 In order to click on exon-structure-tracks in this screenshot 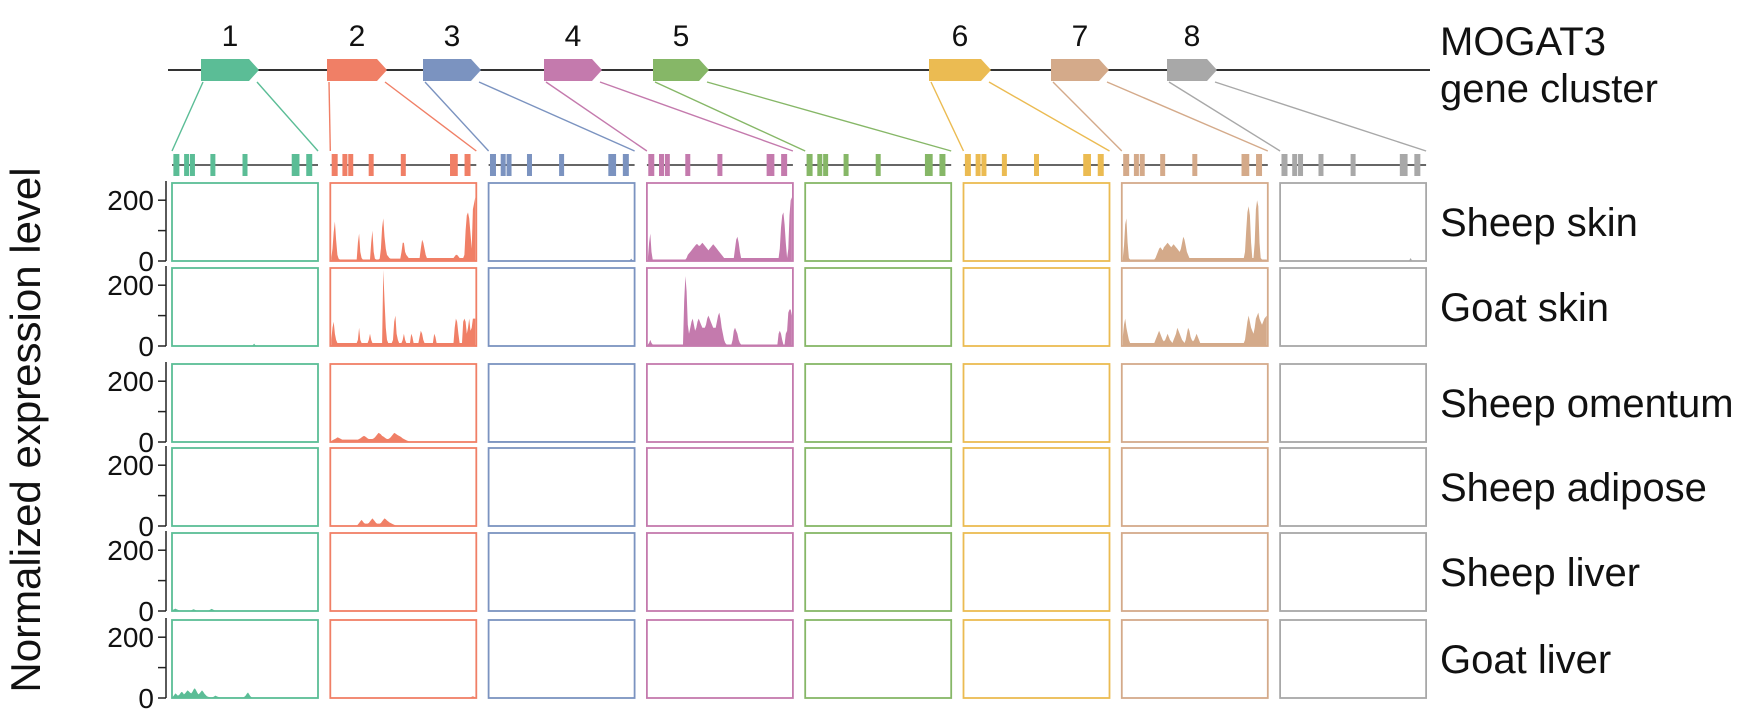, I will do `click(799, 165)`.